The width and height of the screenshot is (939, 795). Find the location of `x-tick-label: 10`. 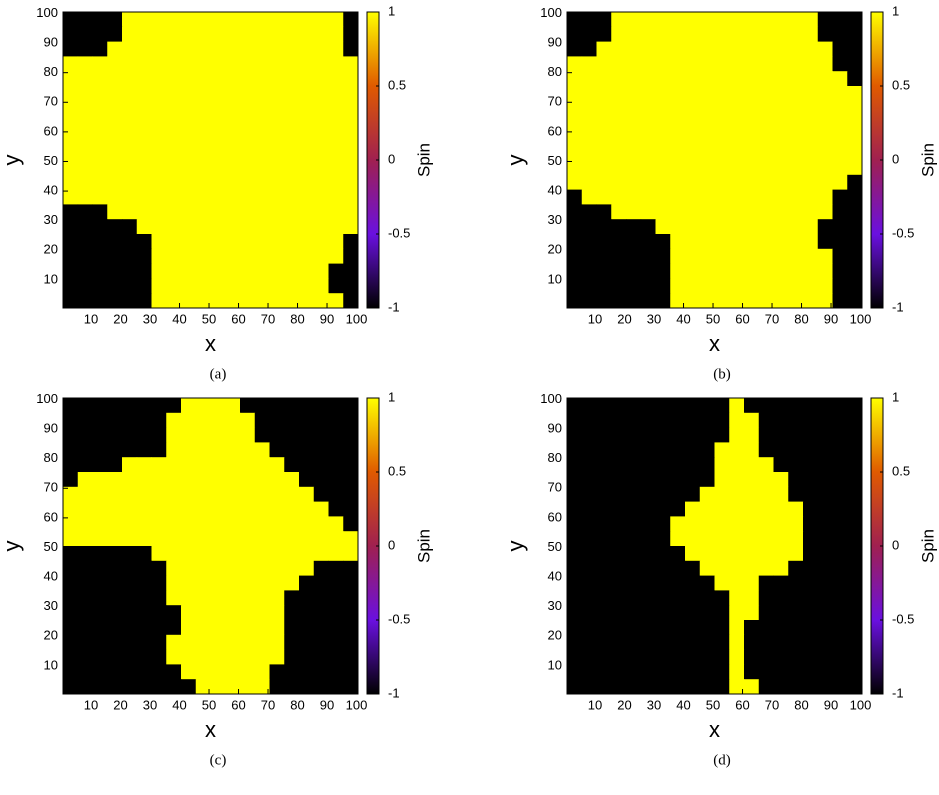

x-tick-label: 10 is located at coordinates (595, 318).